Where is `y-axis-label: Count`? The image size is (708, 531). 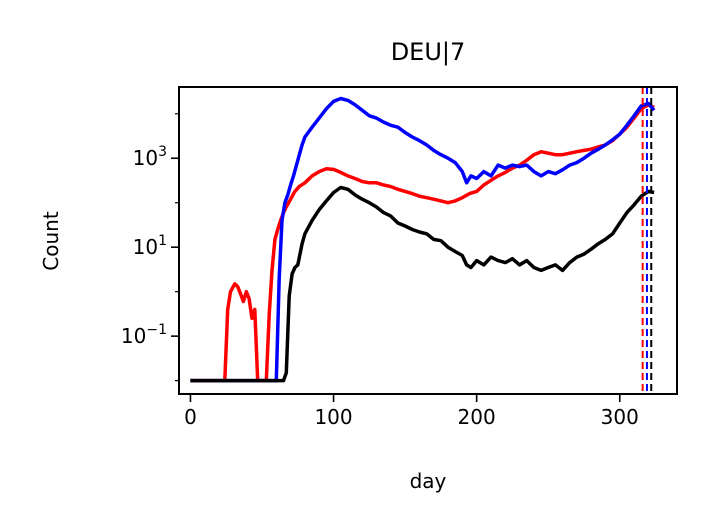 y-axis-label: Count is located at coordinates (51, 241).